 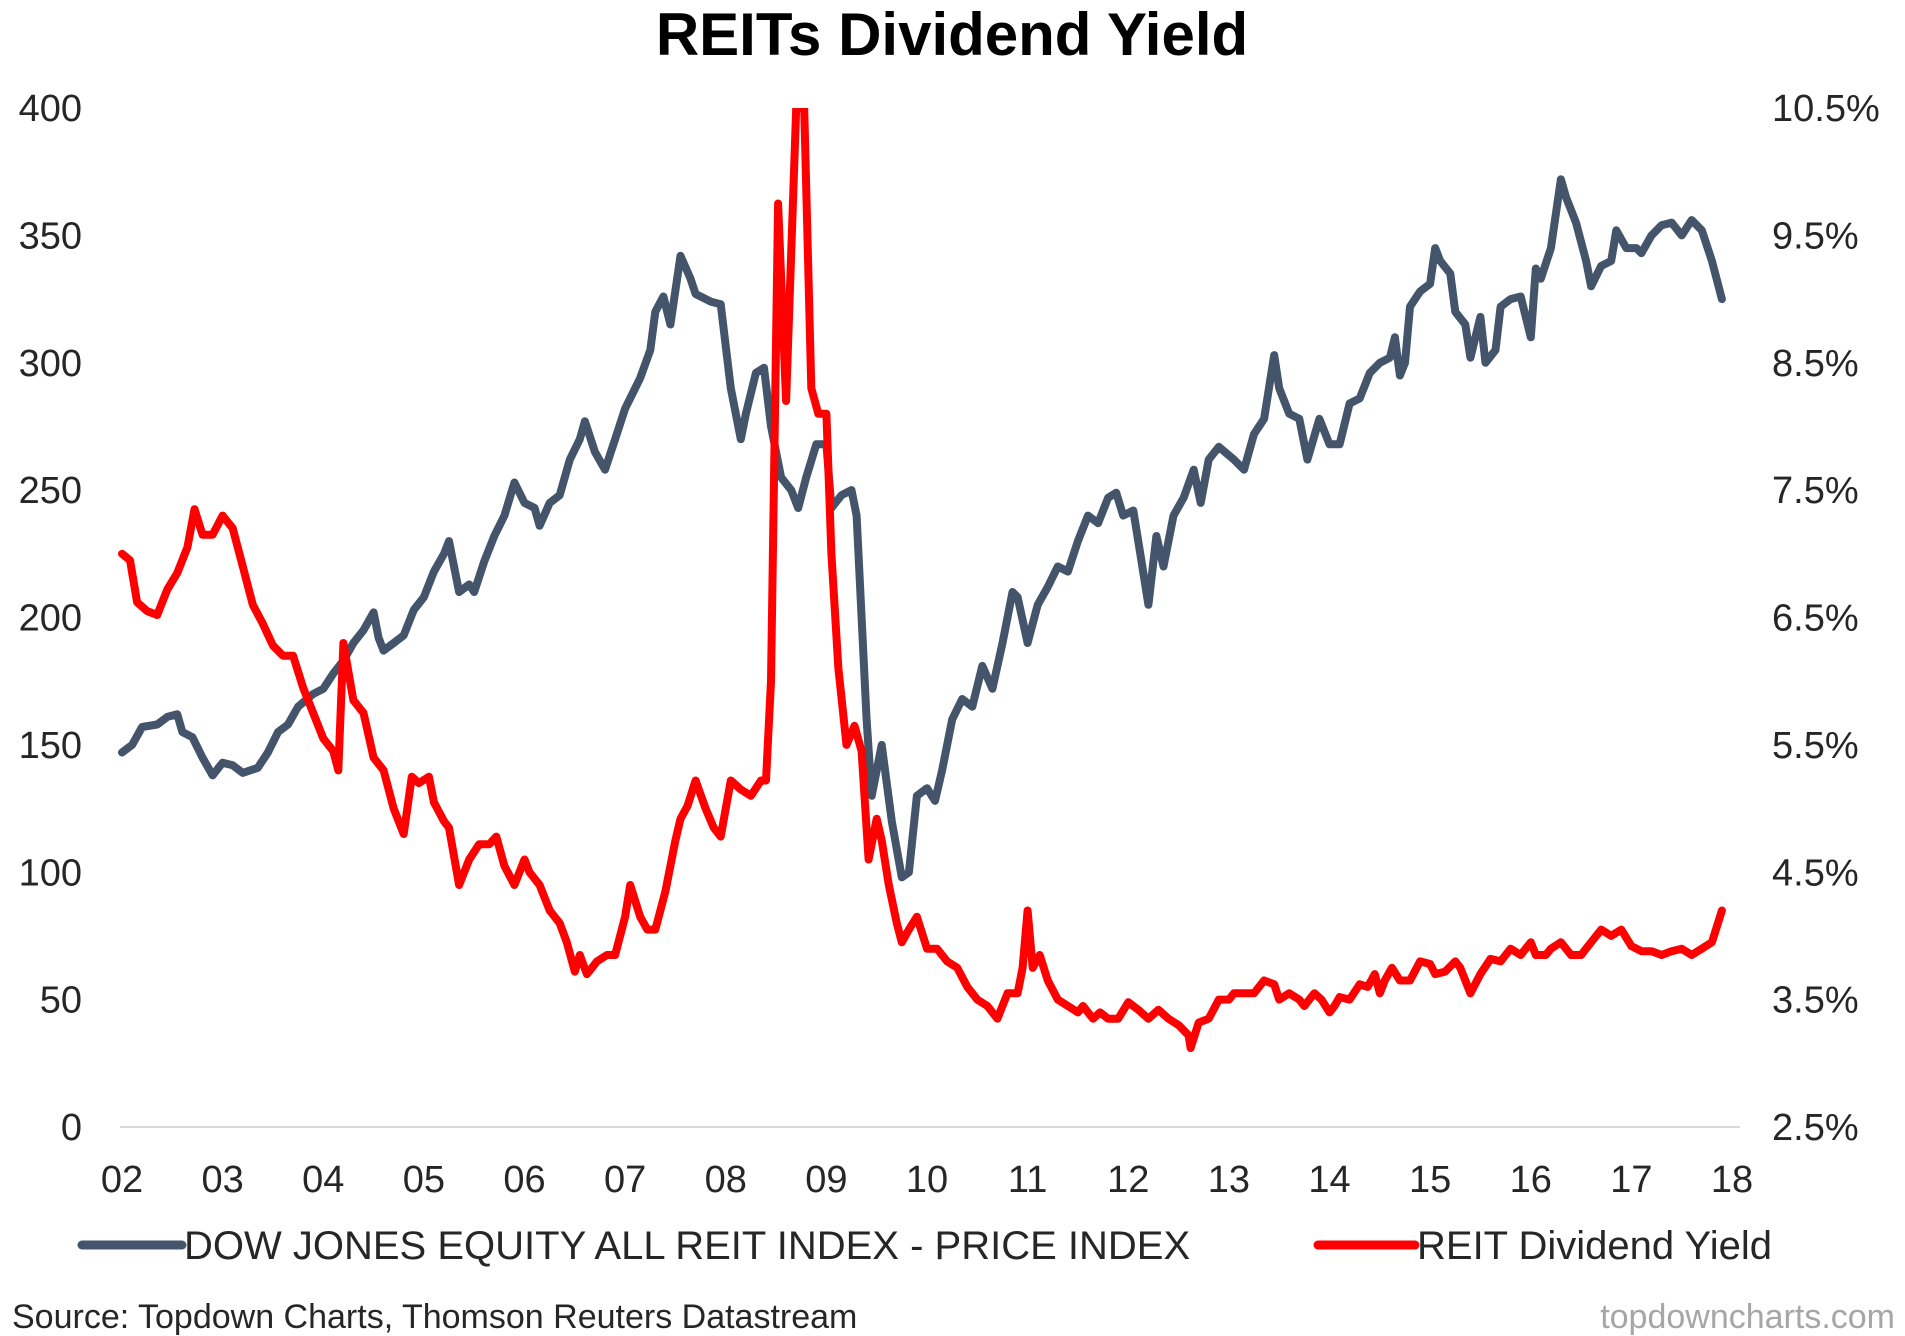 I want to click on legend-label-dividend-yield: REIT Dividend Yield, so click(x=1594, y=1246).